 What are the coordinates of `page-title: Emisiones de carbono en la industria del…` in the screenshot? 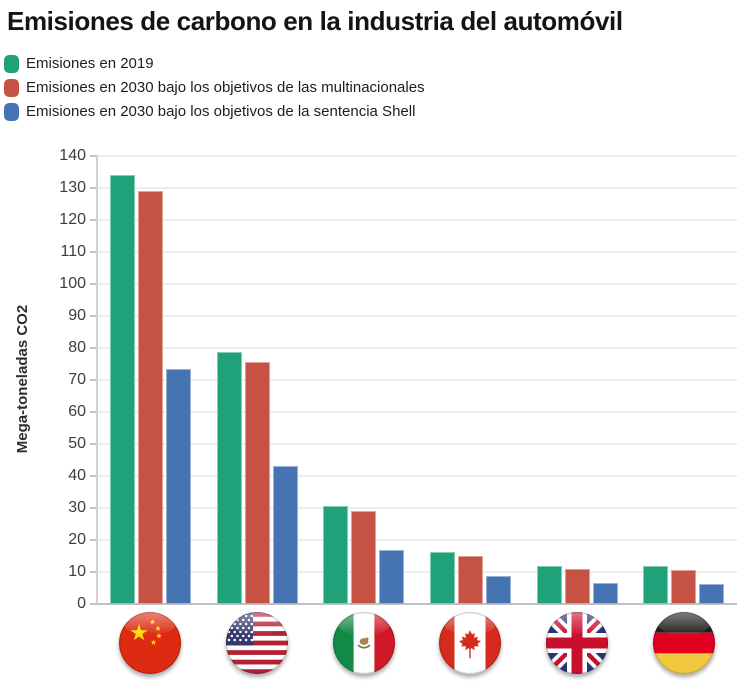 It's located at (315, 21).